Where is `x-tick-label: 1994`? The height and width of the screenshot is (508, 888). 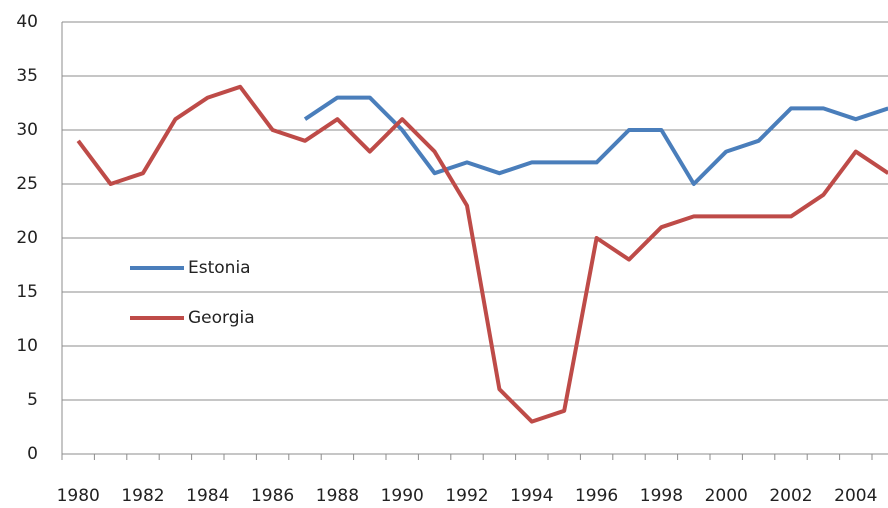 x-tick-label: 1994 is located at coordinates (531, 496).